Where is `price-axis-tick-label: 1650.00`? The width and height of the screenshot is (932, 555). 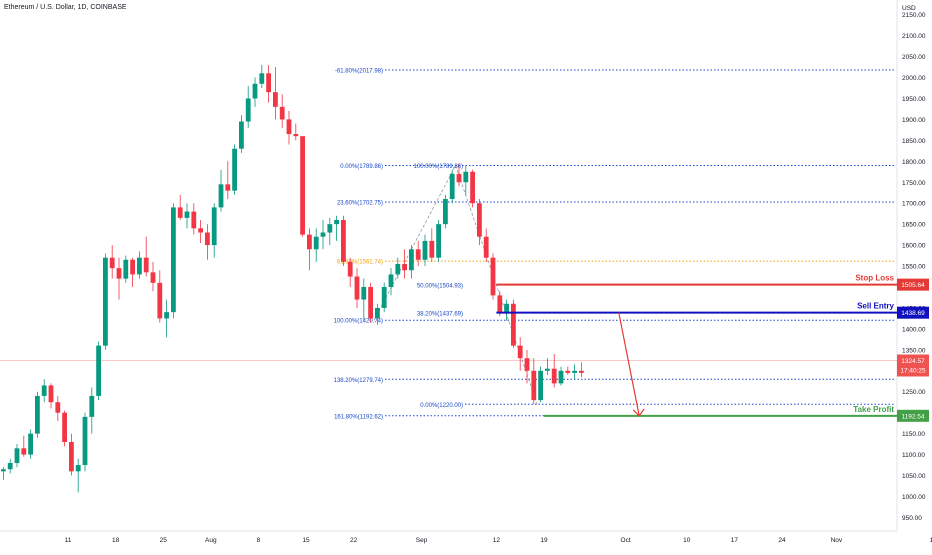 price-axis-tick-label: 1650.00 is located at coordinates (914, 225).